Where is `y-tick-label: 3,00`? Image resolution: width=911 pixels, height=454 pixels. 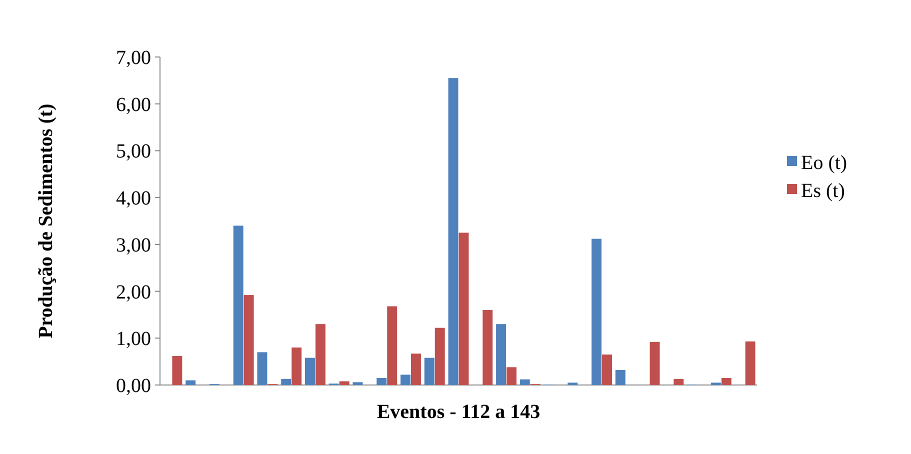 y-tick-label: 3,00 is located at coordinates (133, 245).